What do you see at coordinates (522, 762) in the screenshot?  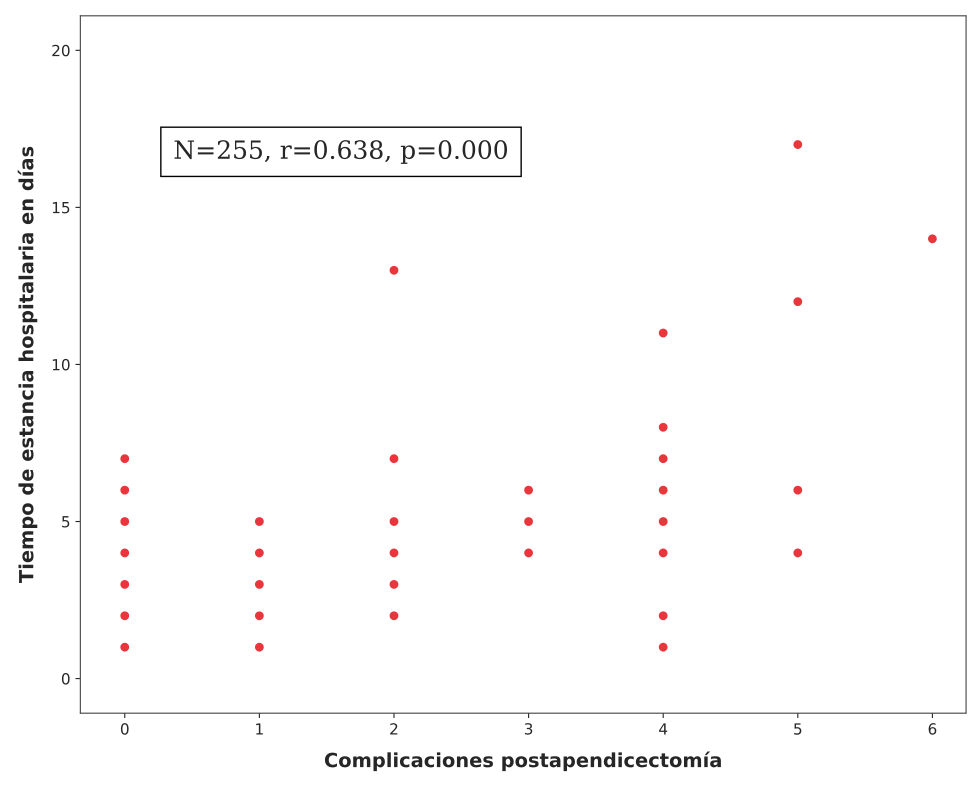 I see `x-axis-title: Complicaciones postapendicectomía` at bounding box center [522, 762].